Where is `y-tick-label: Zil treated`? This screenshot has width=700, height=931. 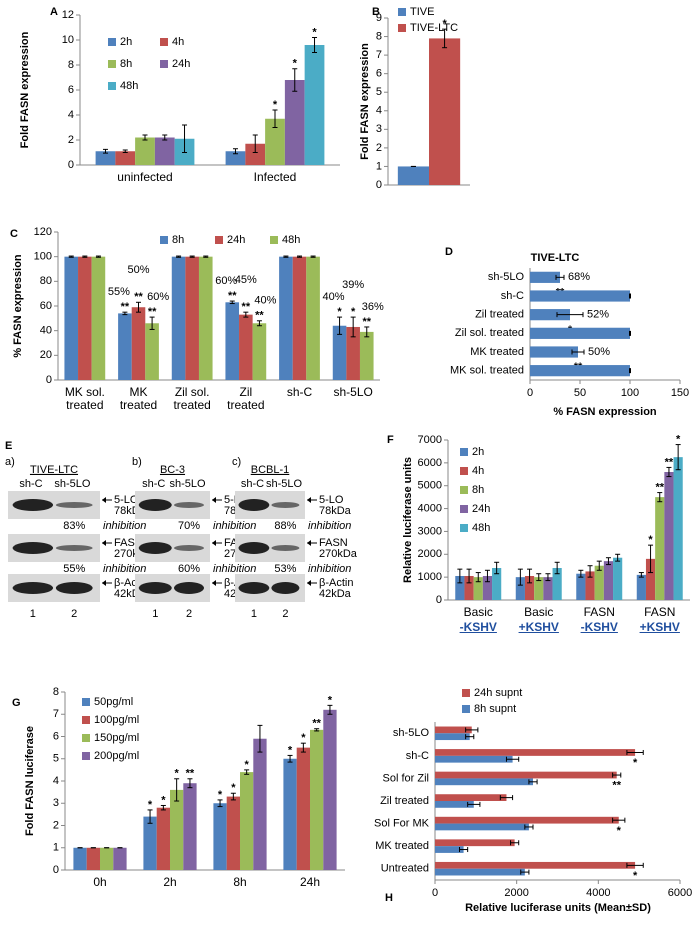 y-tick-label: Zil treated is located at coordinates (499, 315).